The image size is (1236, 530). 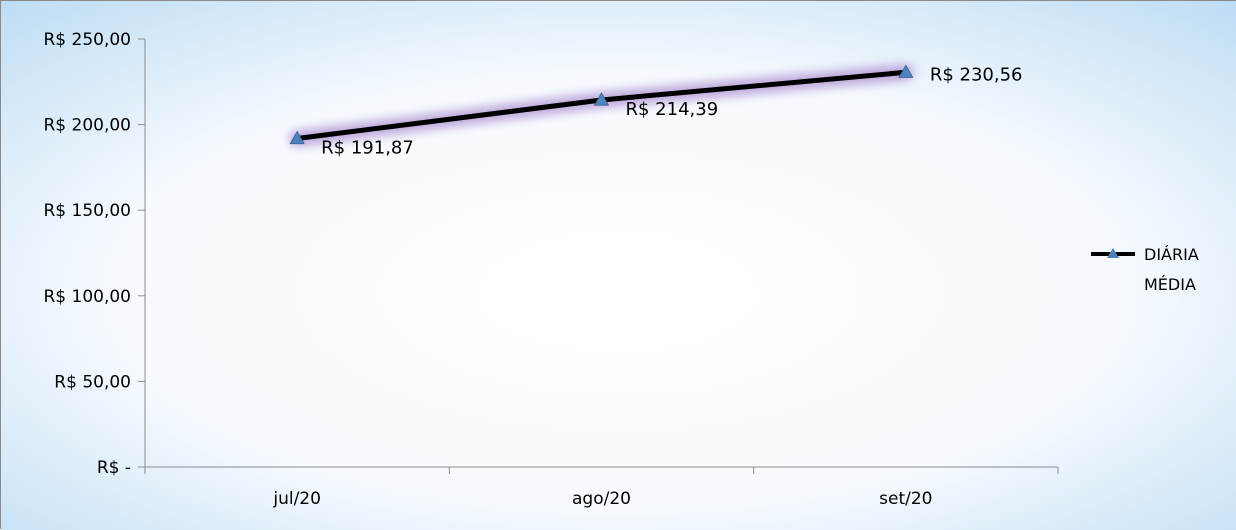 What do you see at coordinates (905, 499) in the screenshot?
I see `x-tick-label: set/20` at bounding box center [905, 499].